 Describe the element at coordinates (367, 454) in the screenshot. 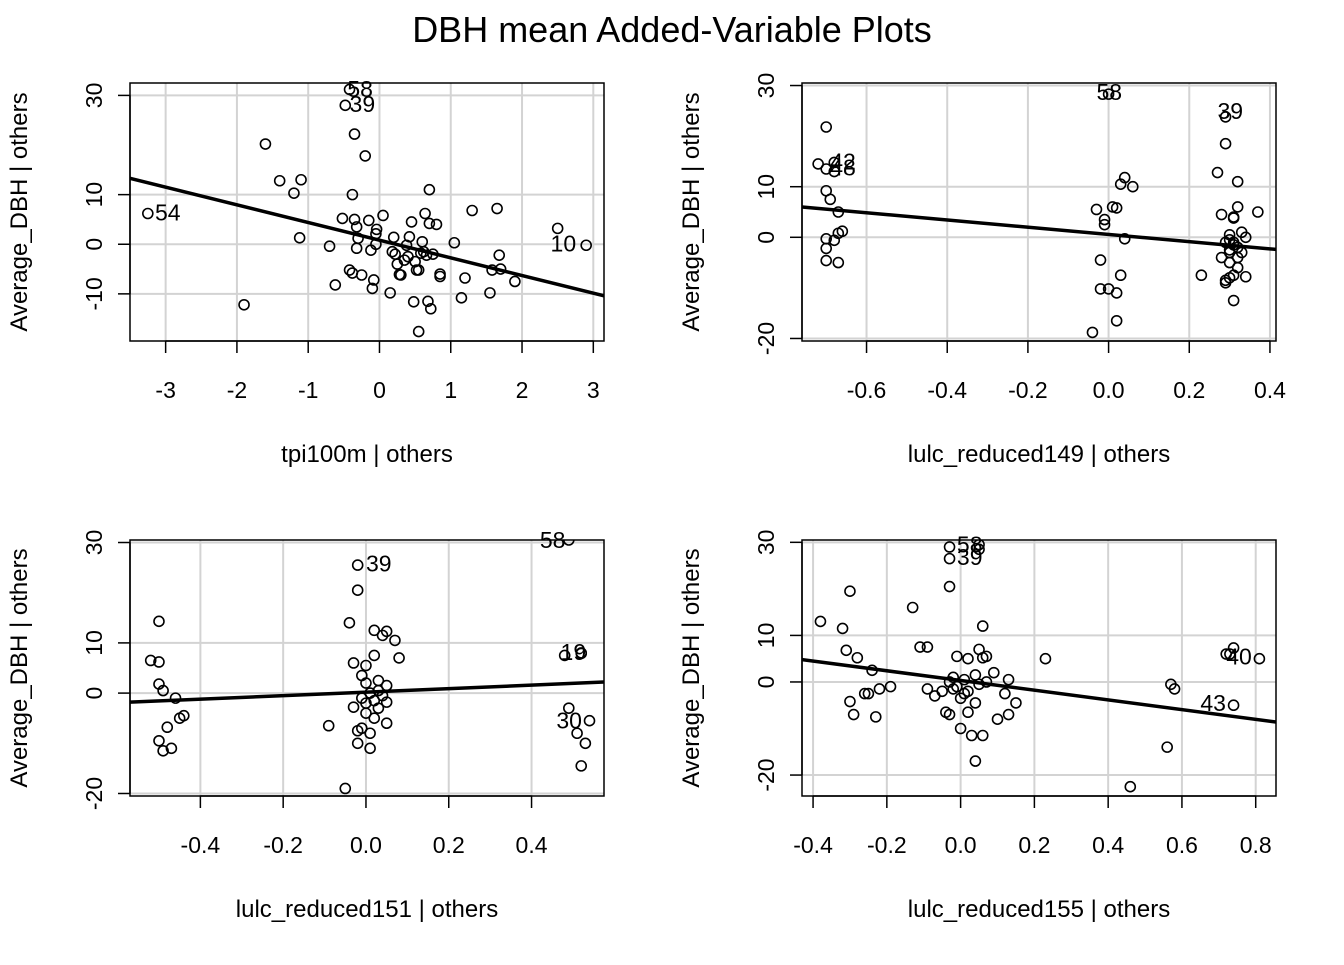

I see `panel-1-x-label: tpi100m | others` at that location.